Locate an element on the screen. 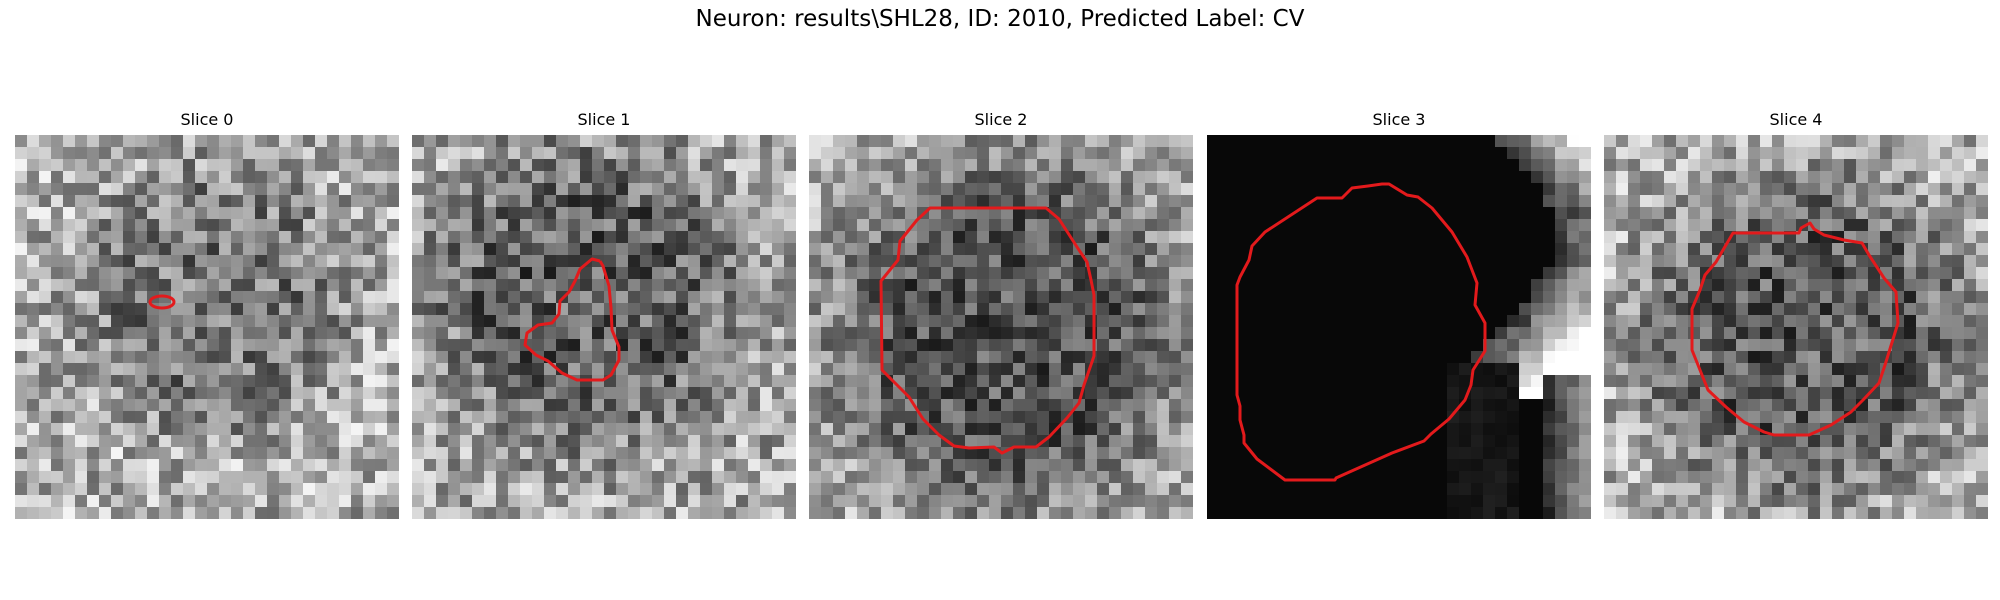 The width and height of the screenshot is (2000, 600). slice-1-pixels is located at coordinates (604, 327).